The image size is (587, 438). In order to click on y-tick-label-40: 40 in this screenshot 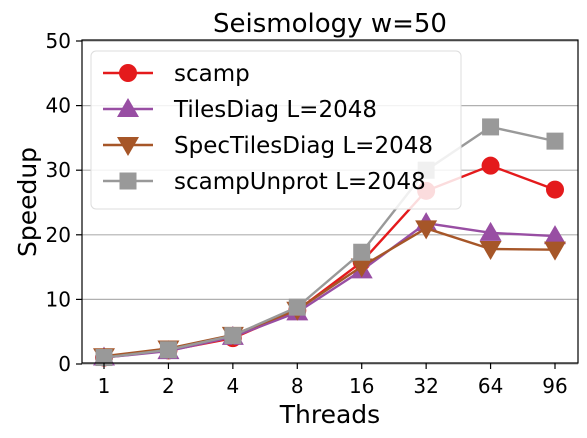, I will do `click(58, 106)`.